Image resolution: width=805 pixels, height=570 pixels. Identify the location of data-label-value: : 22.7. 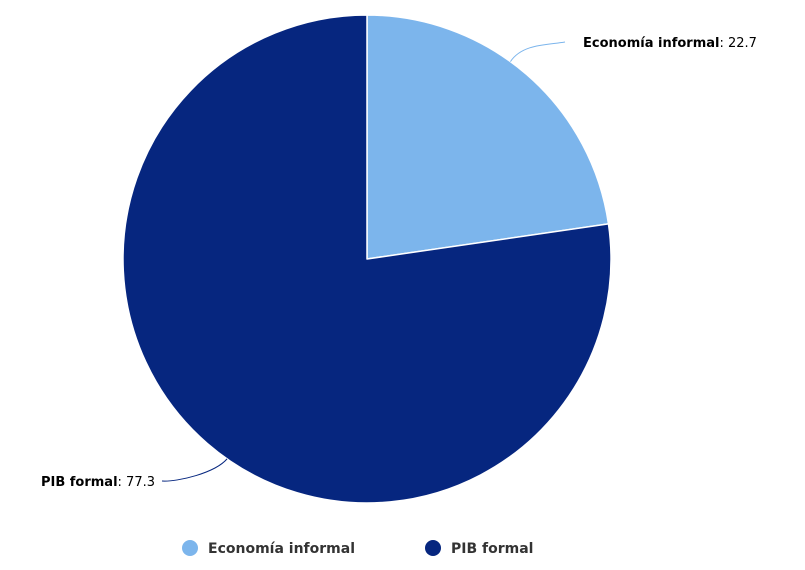
(738, 43).